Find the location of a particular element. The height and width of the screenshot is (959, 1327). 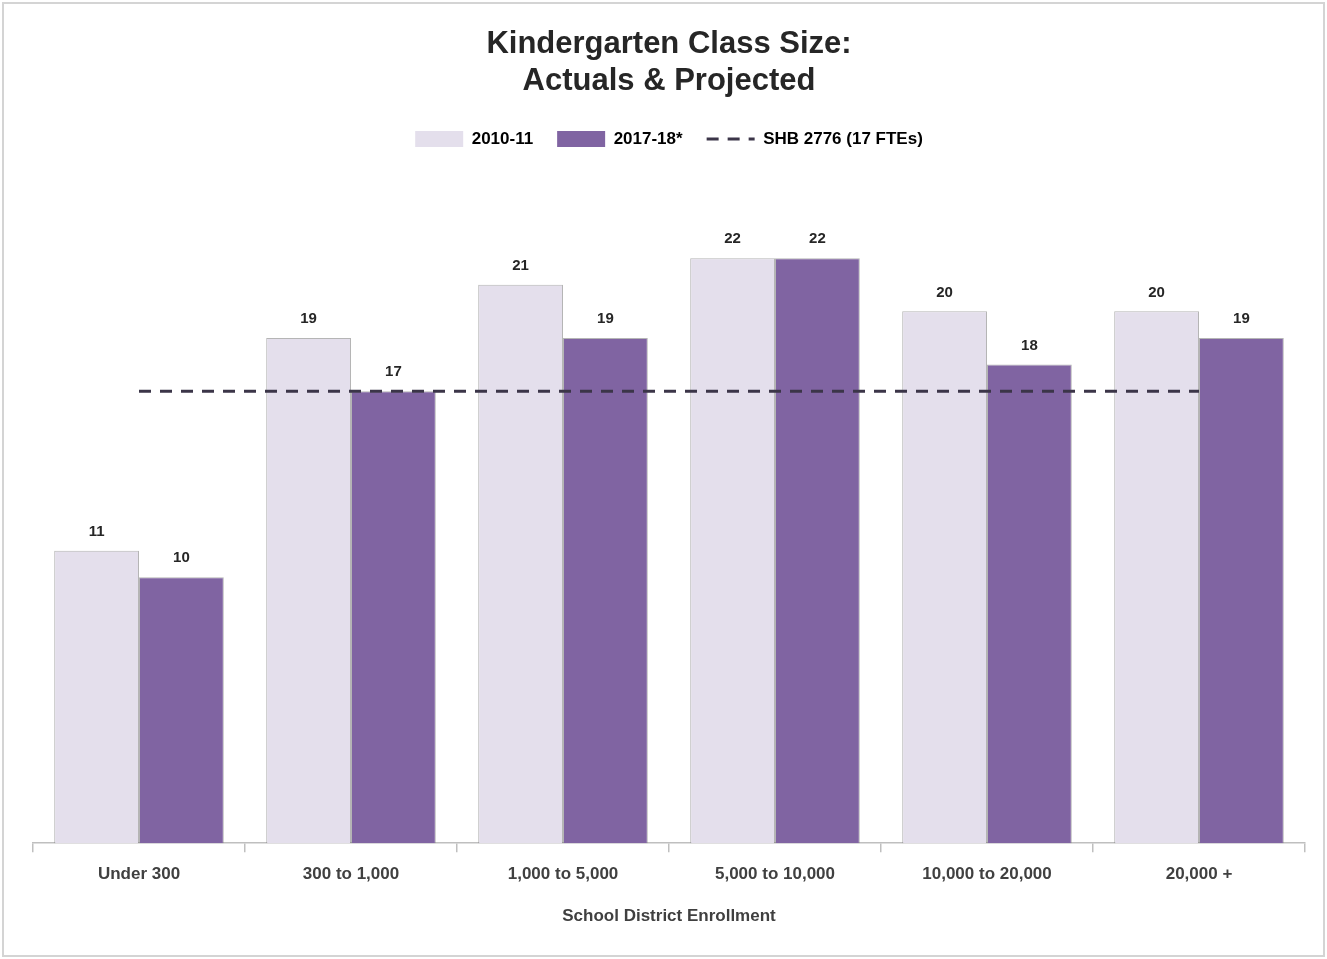

legend-label: 2010-11 is located at coordinates (502, 138).